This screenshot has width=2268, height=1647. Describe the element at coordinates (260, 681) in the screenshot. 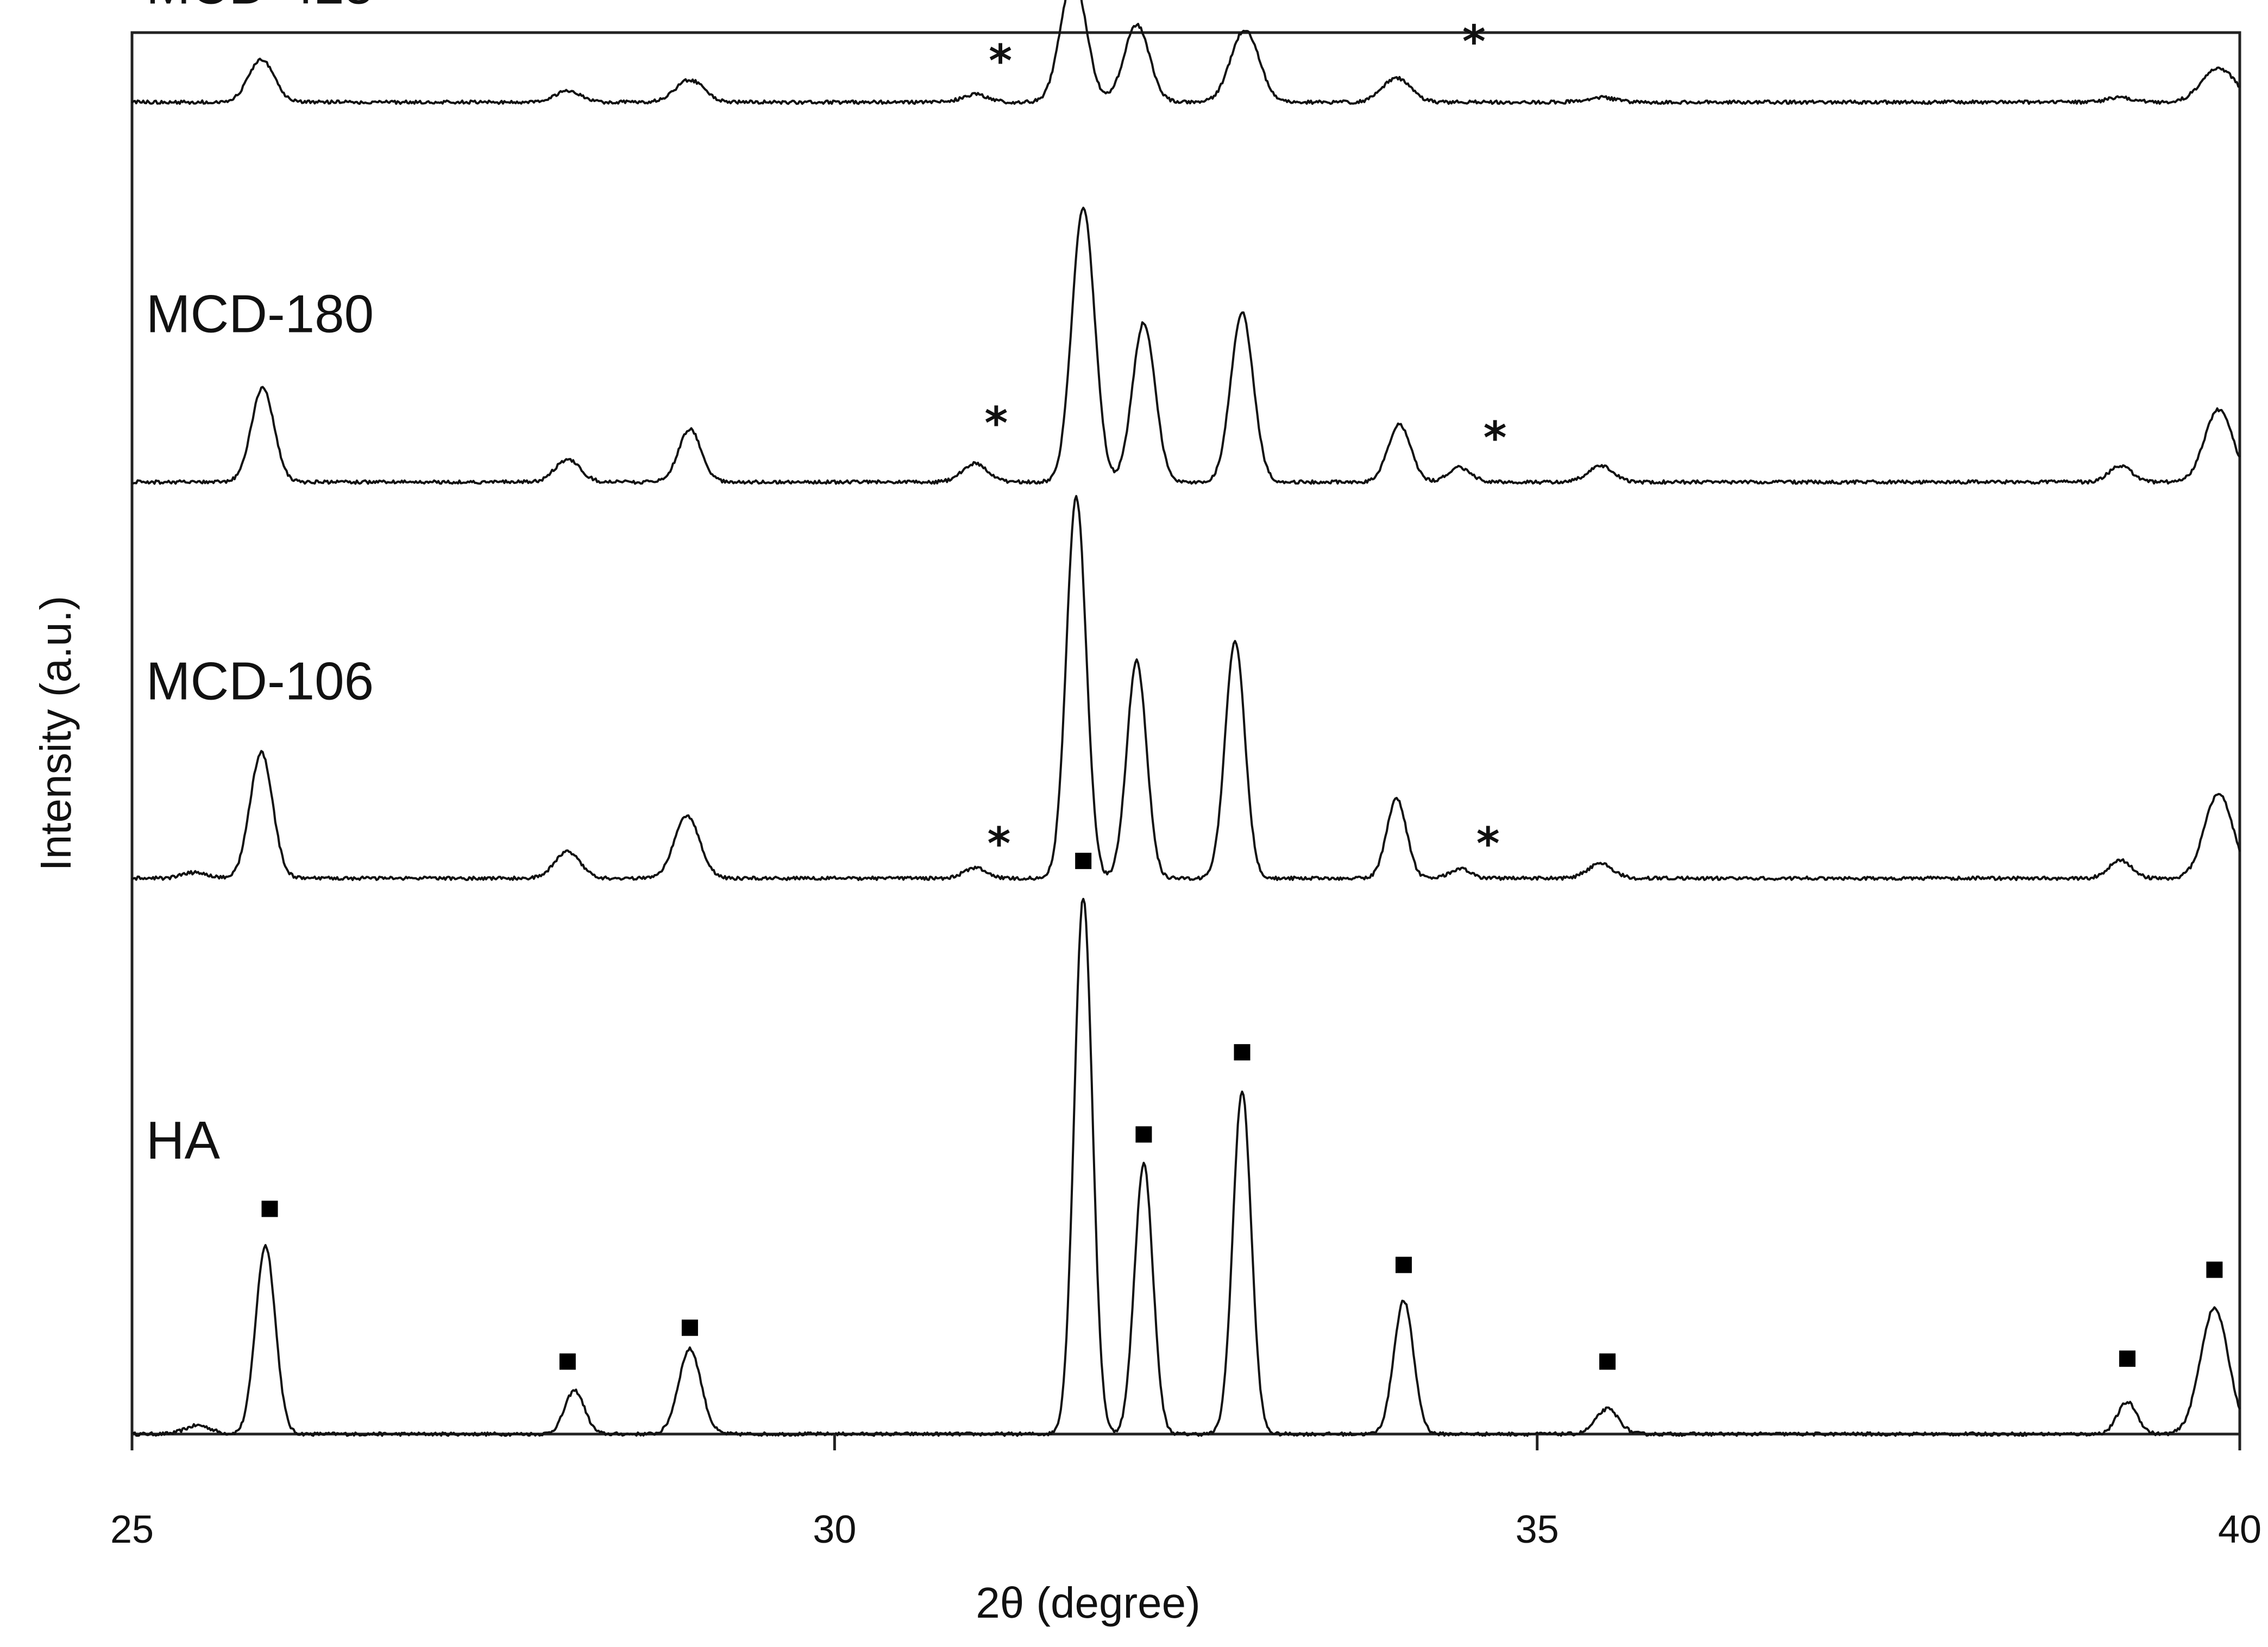

I see `series-label: MCD-106` at that location.